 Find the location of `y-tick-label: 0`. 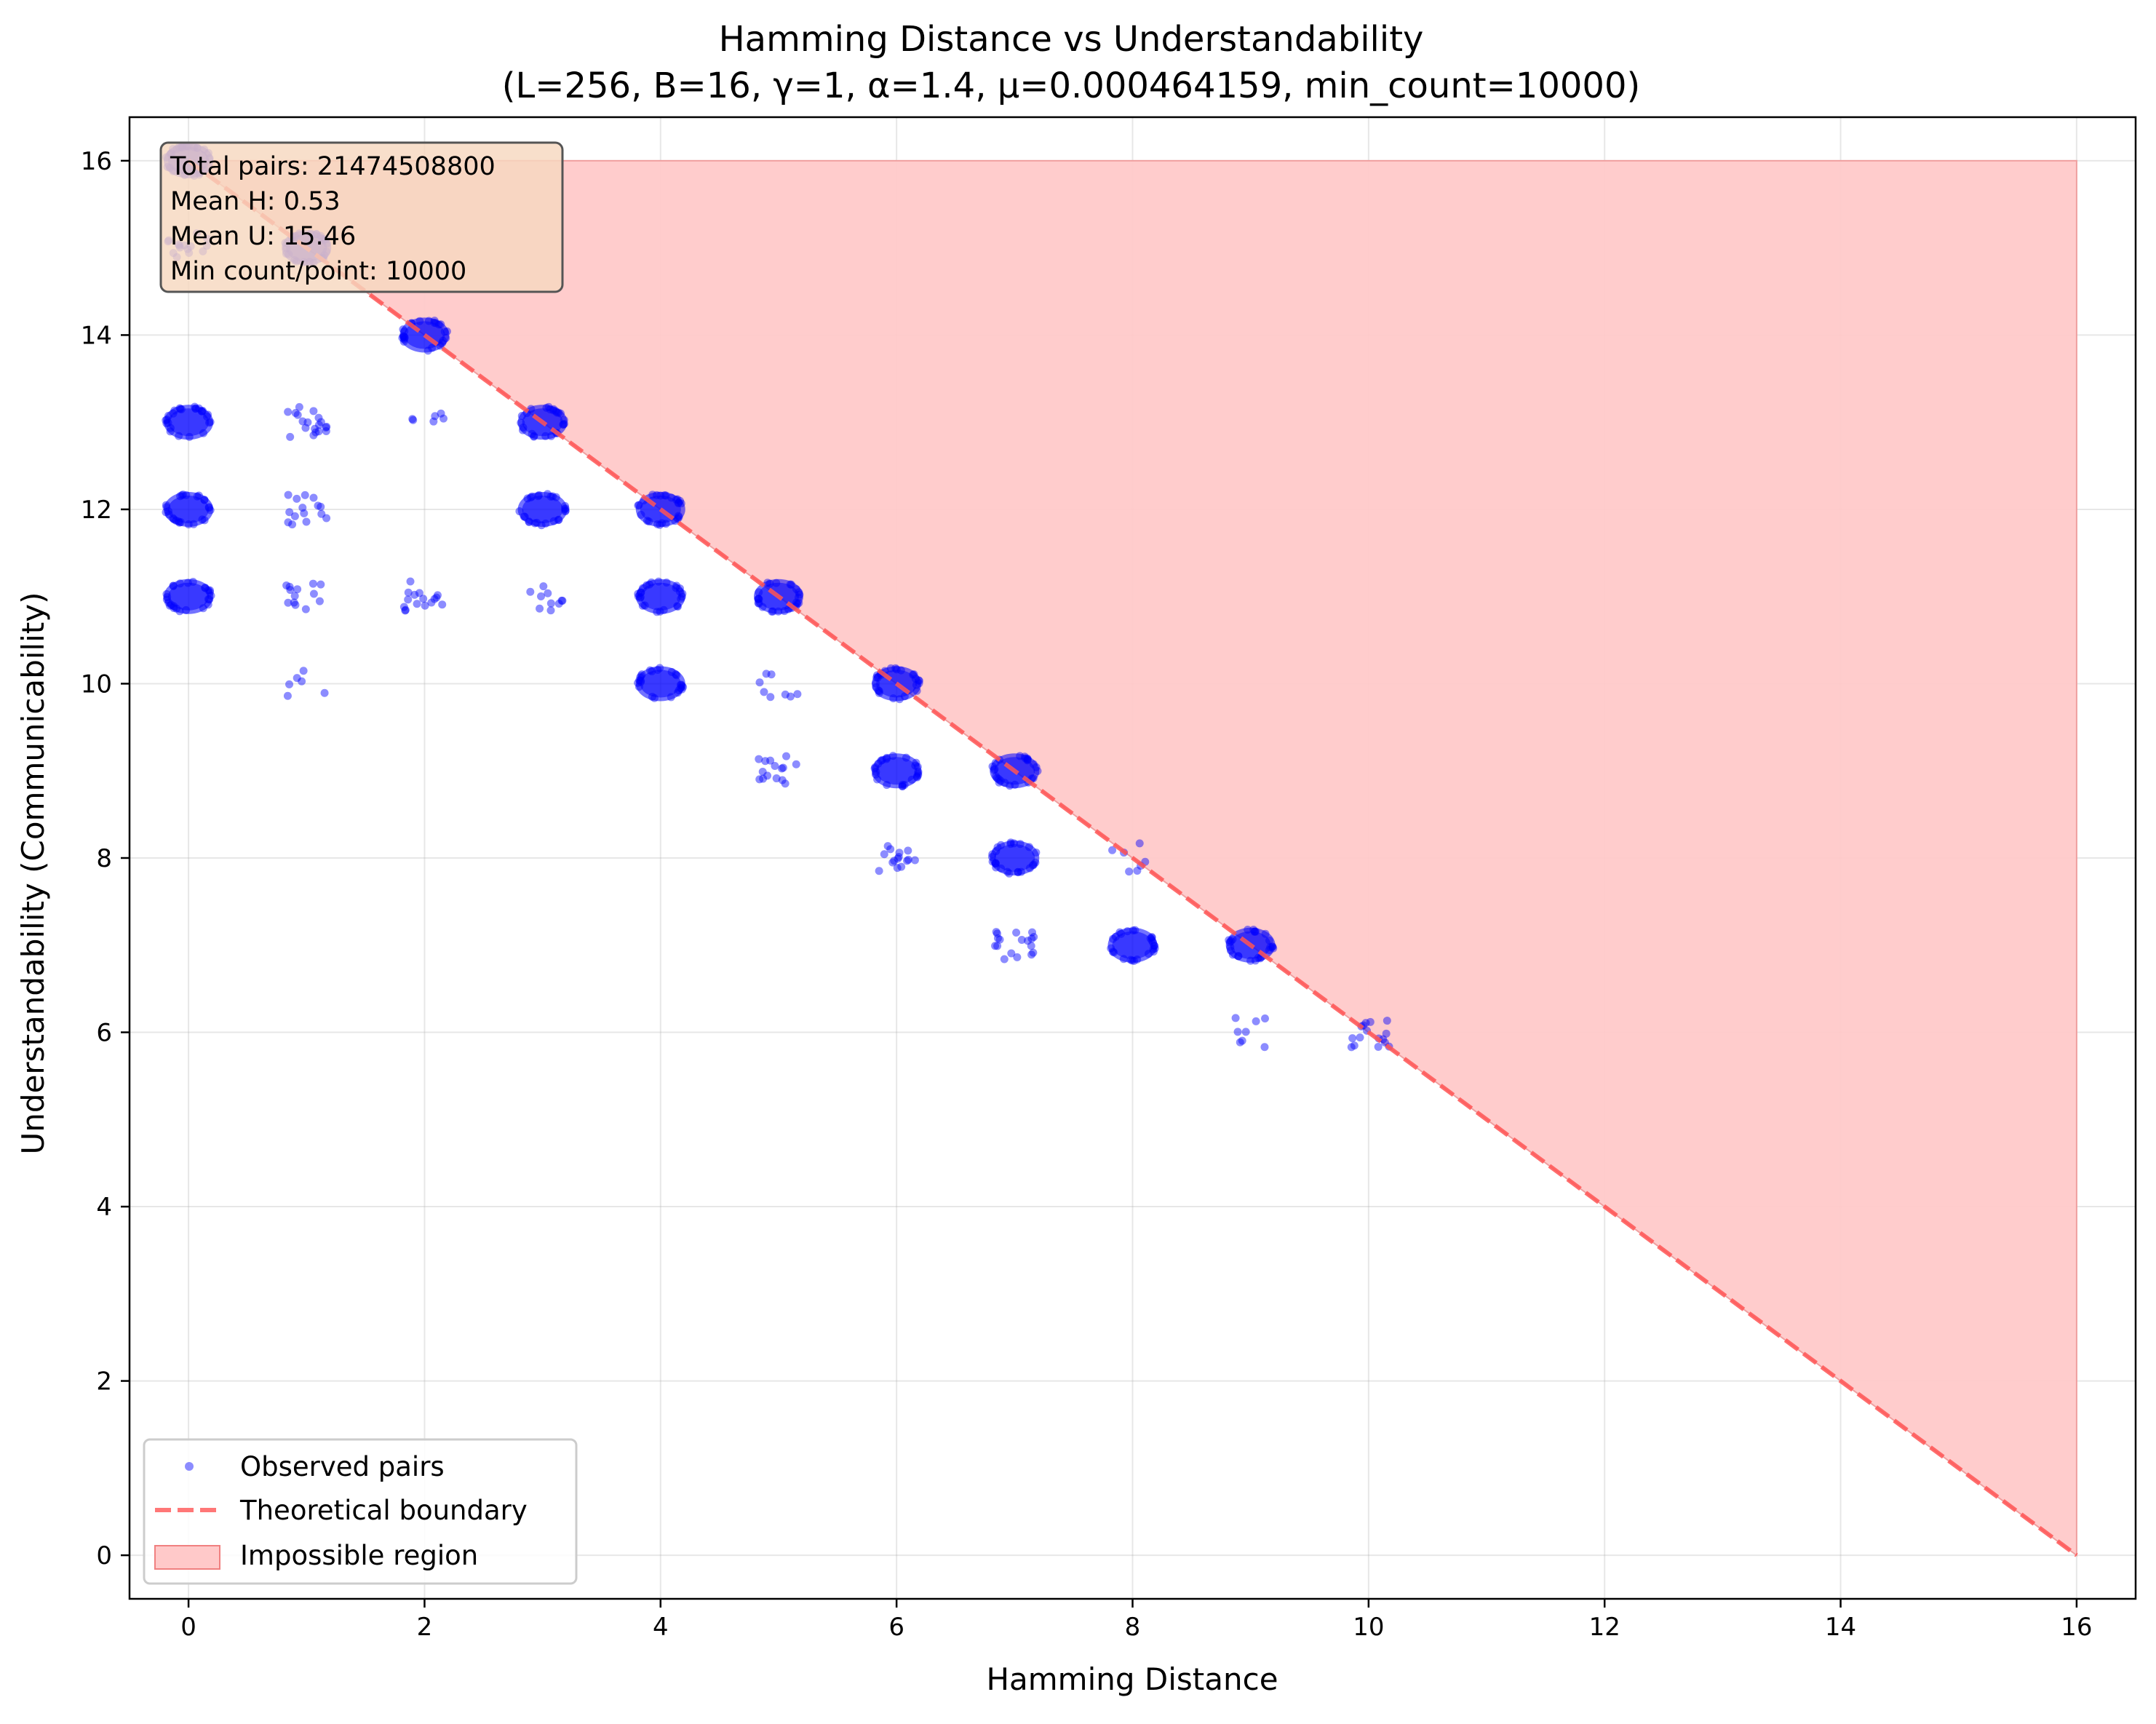

y-tick-label: 0 is located at coordinates (104, 1555).